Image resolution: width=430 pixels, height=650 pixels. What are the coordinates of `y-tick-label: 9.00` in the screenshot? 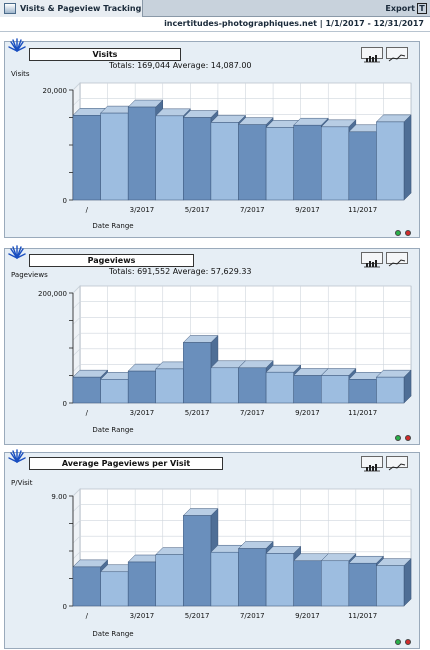 It's located at (59, 497).